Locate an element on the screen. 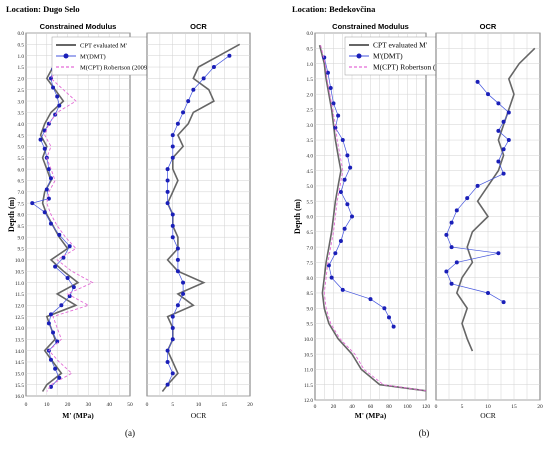 The height and width of the screenshot is (449, 550). x-tick-label: 5 is located at coordinates (462, 407).